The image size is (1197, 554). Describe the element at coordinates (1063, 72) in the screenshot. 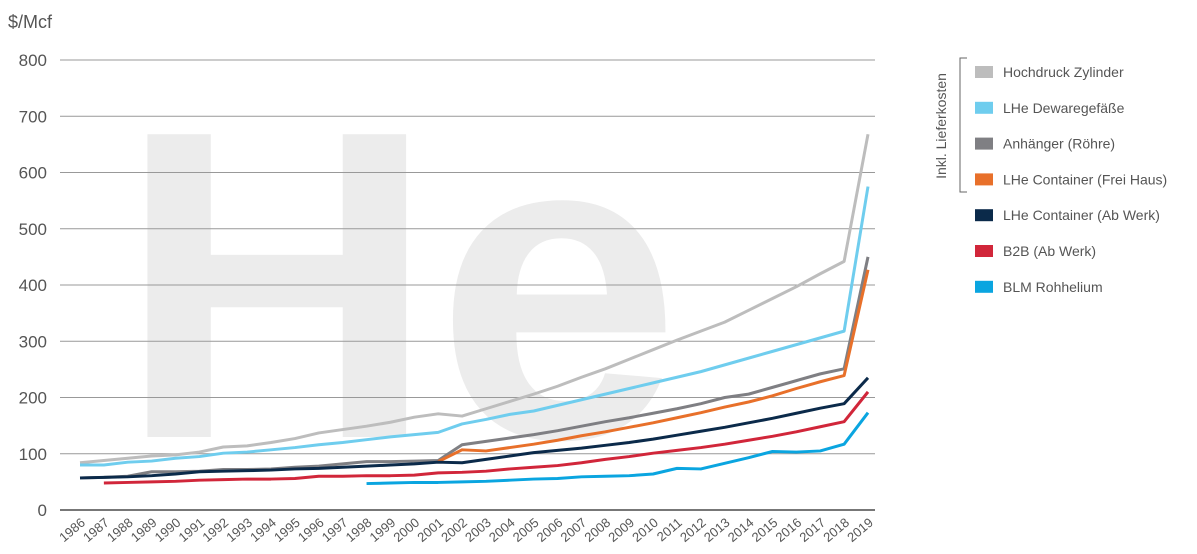

I see `legend-label: Hochdruck Zylinder` at that location.